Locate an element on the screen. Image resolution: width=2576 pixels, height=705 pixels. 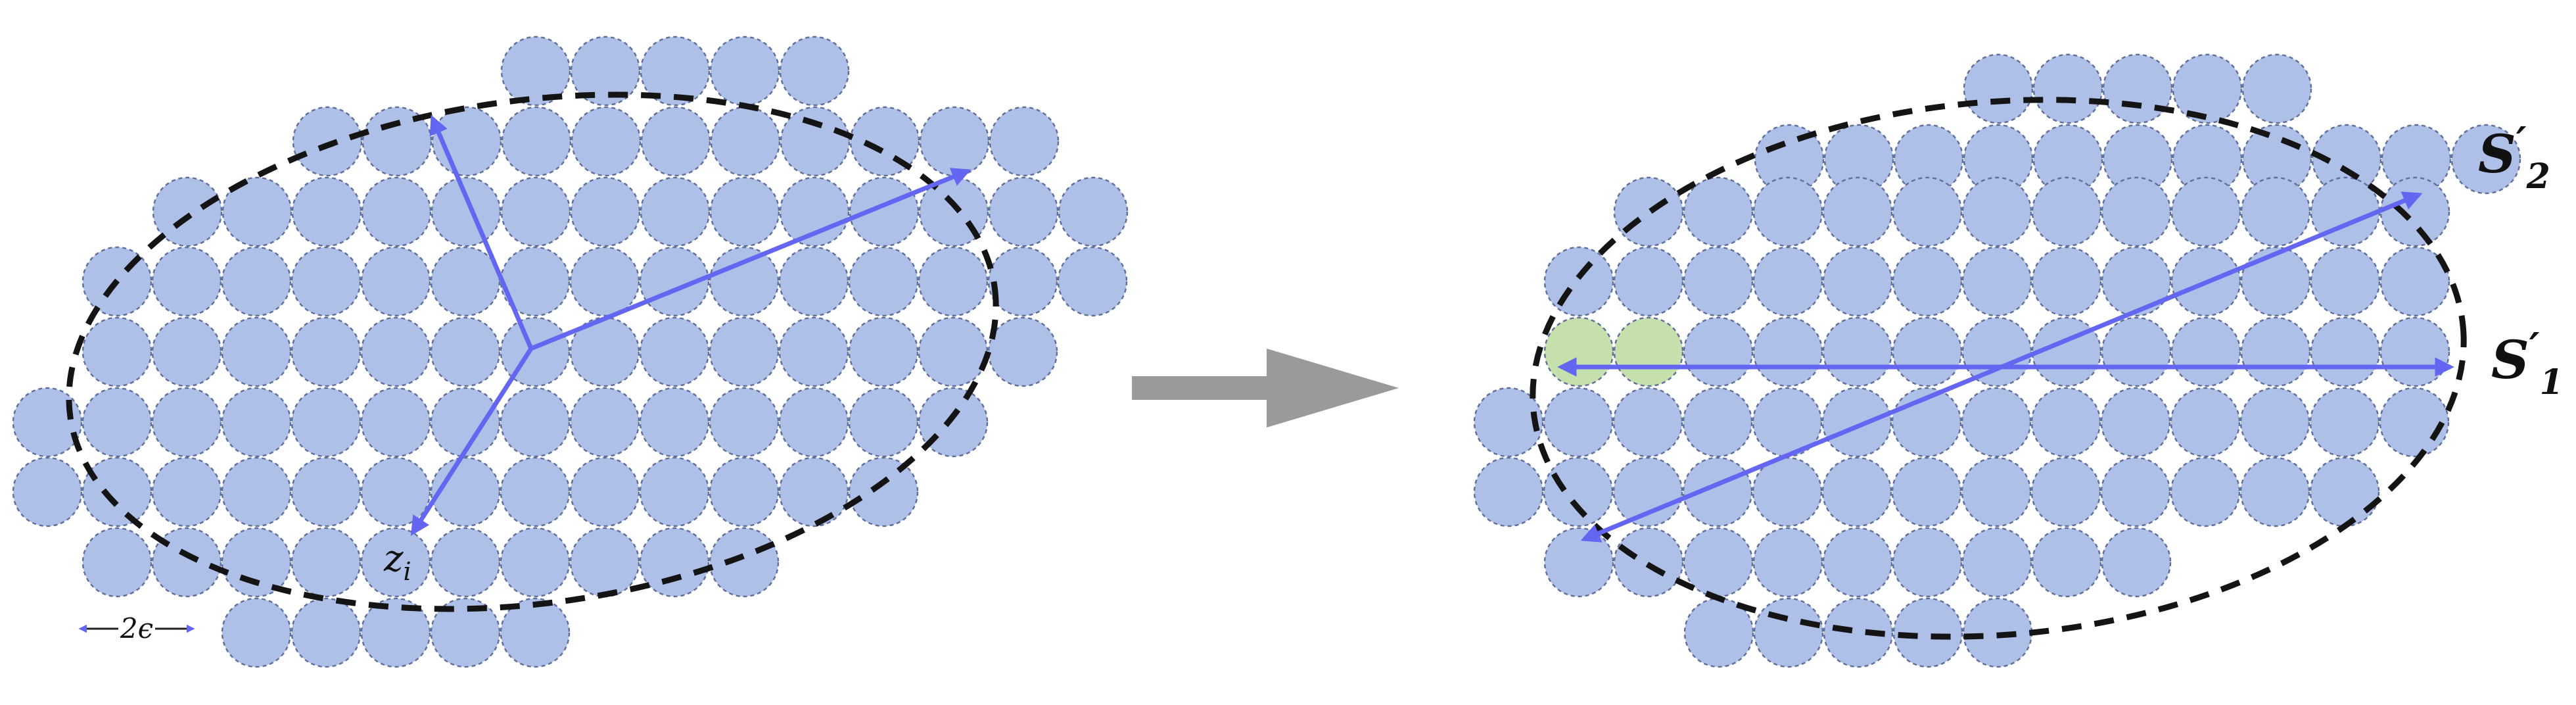
left-vector-down is located at coordinates (472, 441).